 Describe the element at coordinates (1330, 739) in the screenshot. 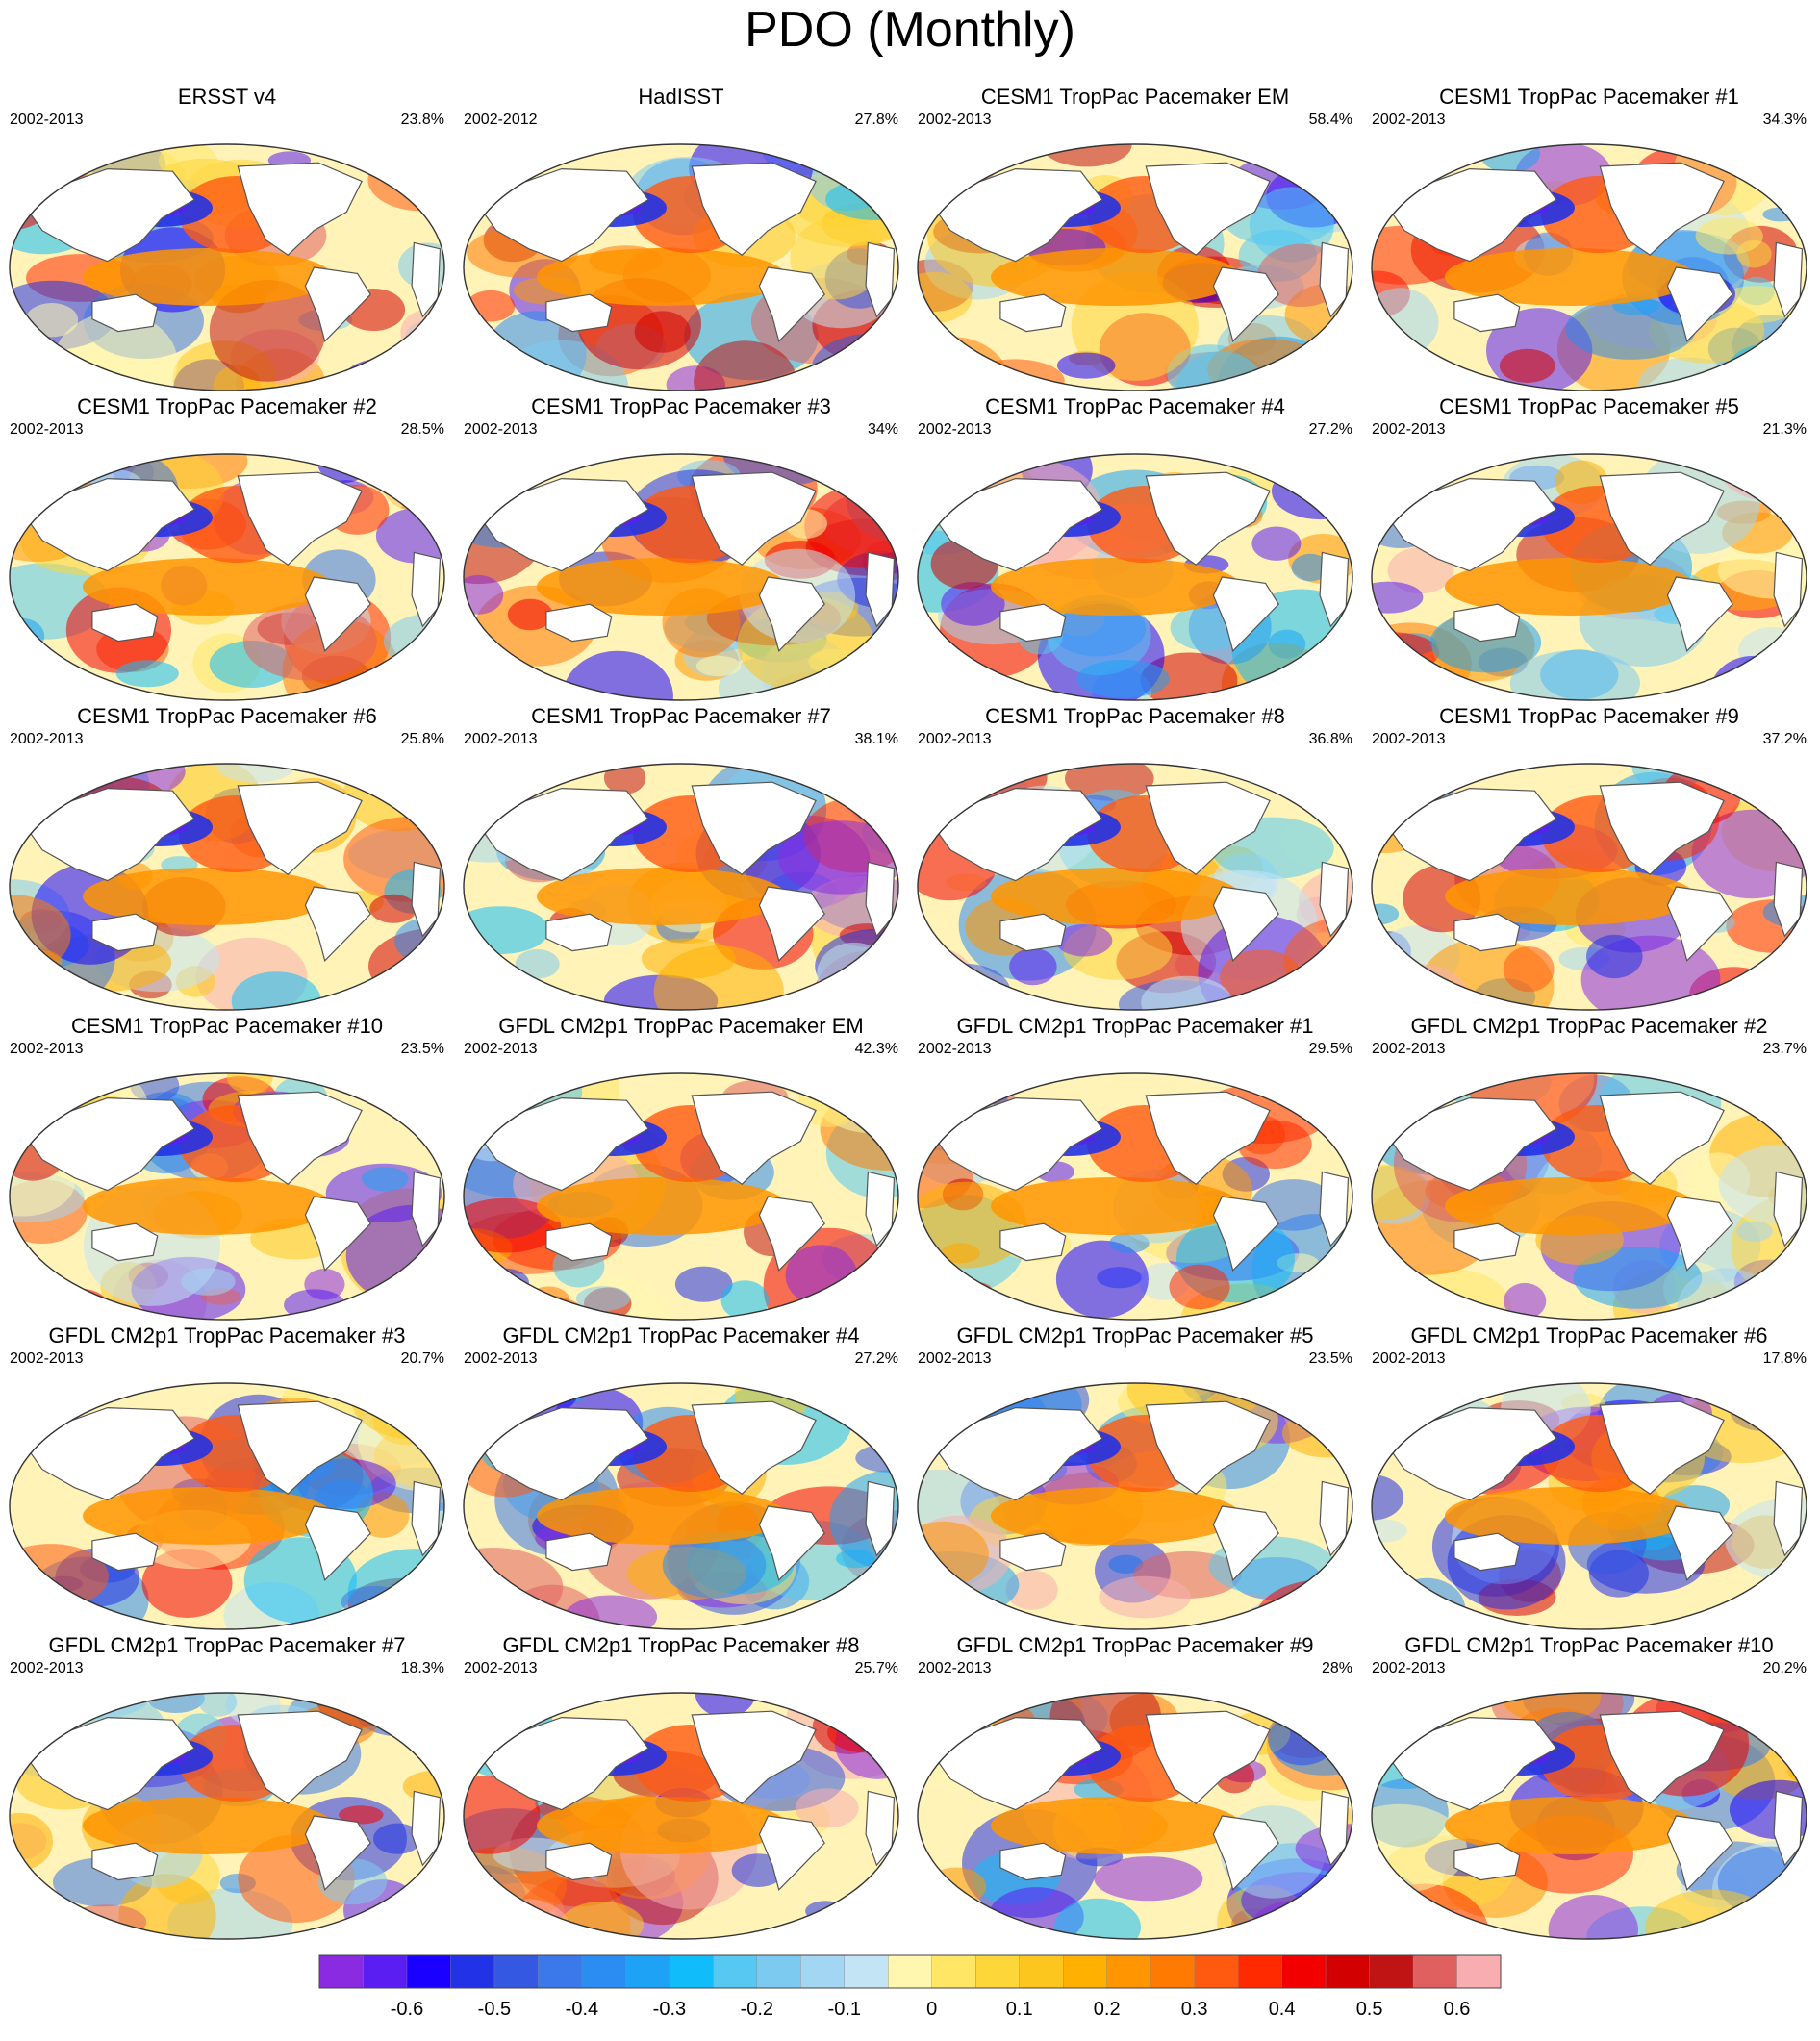

I see `panel-variance-pct: 36.8%` at that location.